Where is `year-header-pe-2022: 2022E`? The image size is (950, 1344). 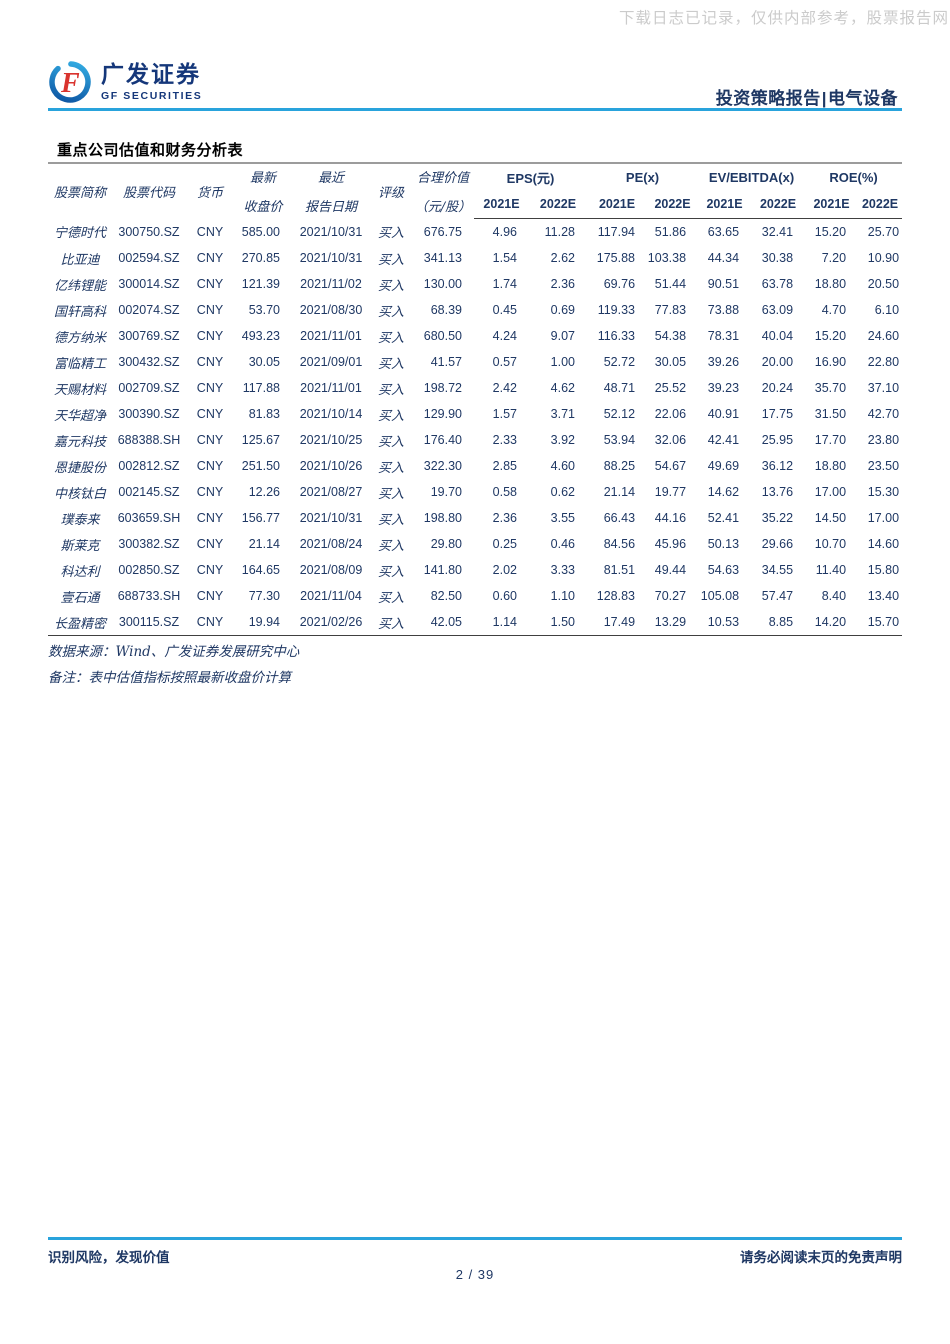 year-header-pe-2022: 2022E is located at coordinates (673, 204).